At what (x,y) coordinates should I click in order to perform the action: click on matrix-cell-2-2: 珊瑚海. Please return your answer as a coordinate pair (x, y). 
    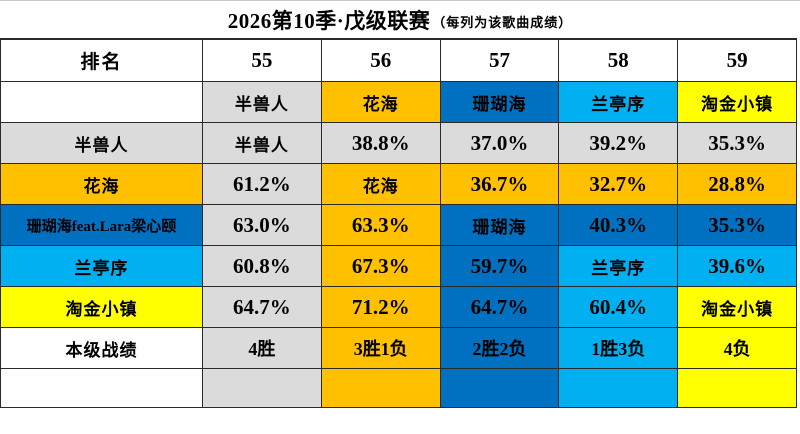
    Looking at the image, I should click on (500, 225).